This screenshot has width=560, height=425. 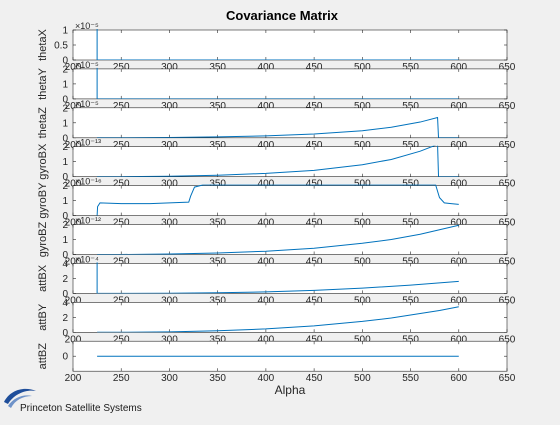 I want to click on x-axis-label: Alpha, so click(x=290, y=390).